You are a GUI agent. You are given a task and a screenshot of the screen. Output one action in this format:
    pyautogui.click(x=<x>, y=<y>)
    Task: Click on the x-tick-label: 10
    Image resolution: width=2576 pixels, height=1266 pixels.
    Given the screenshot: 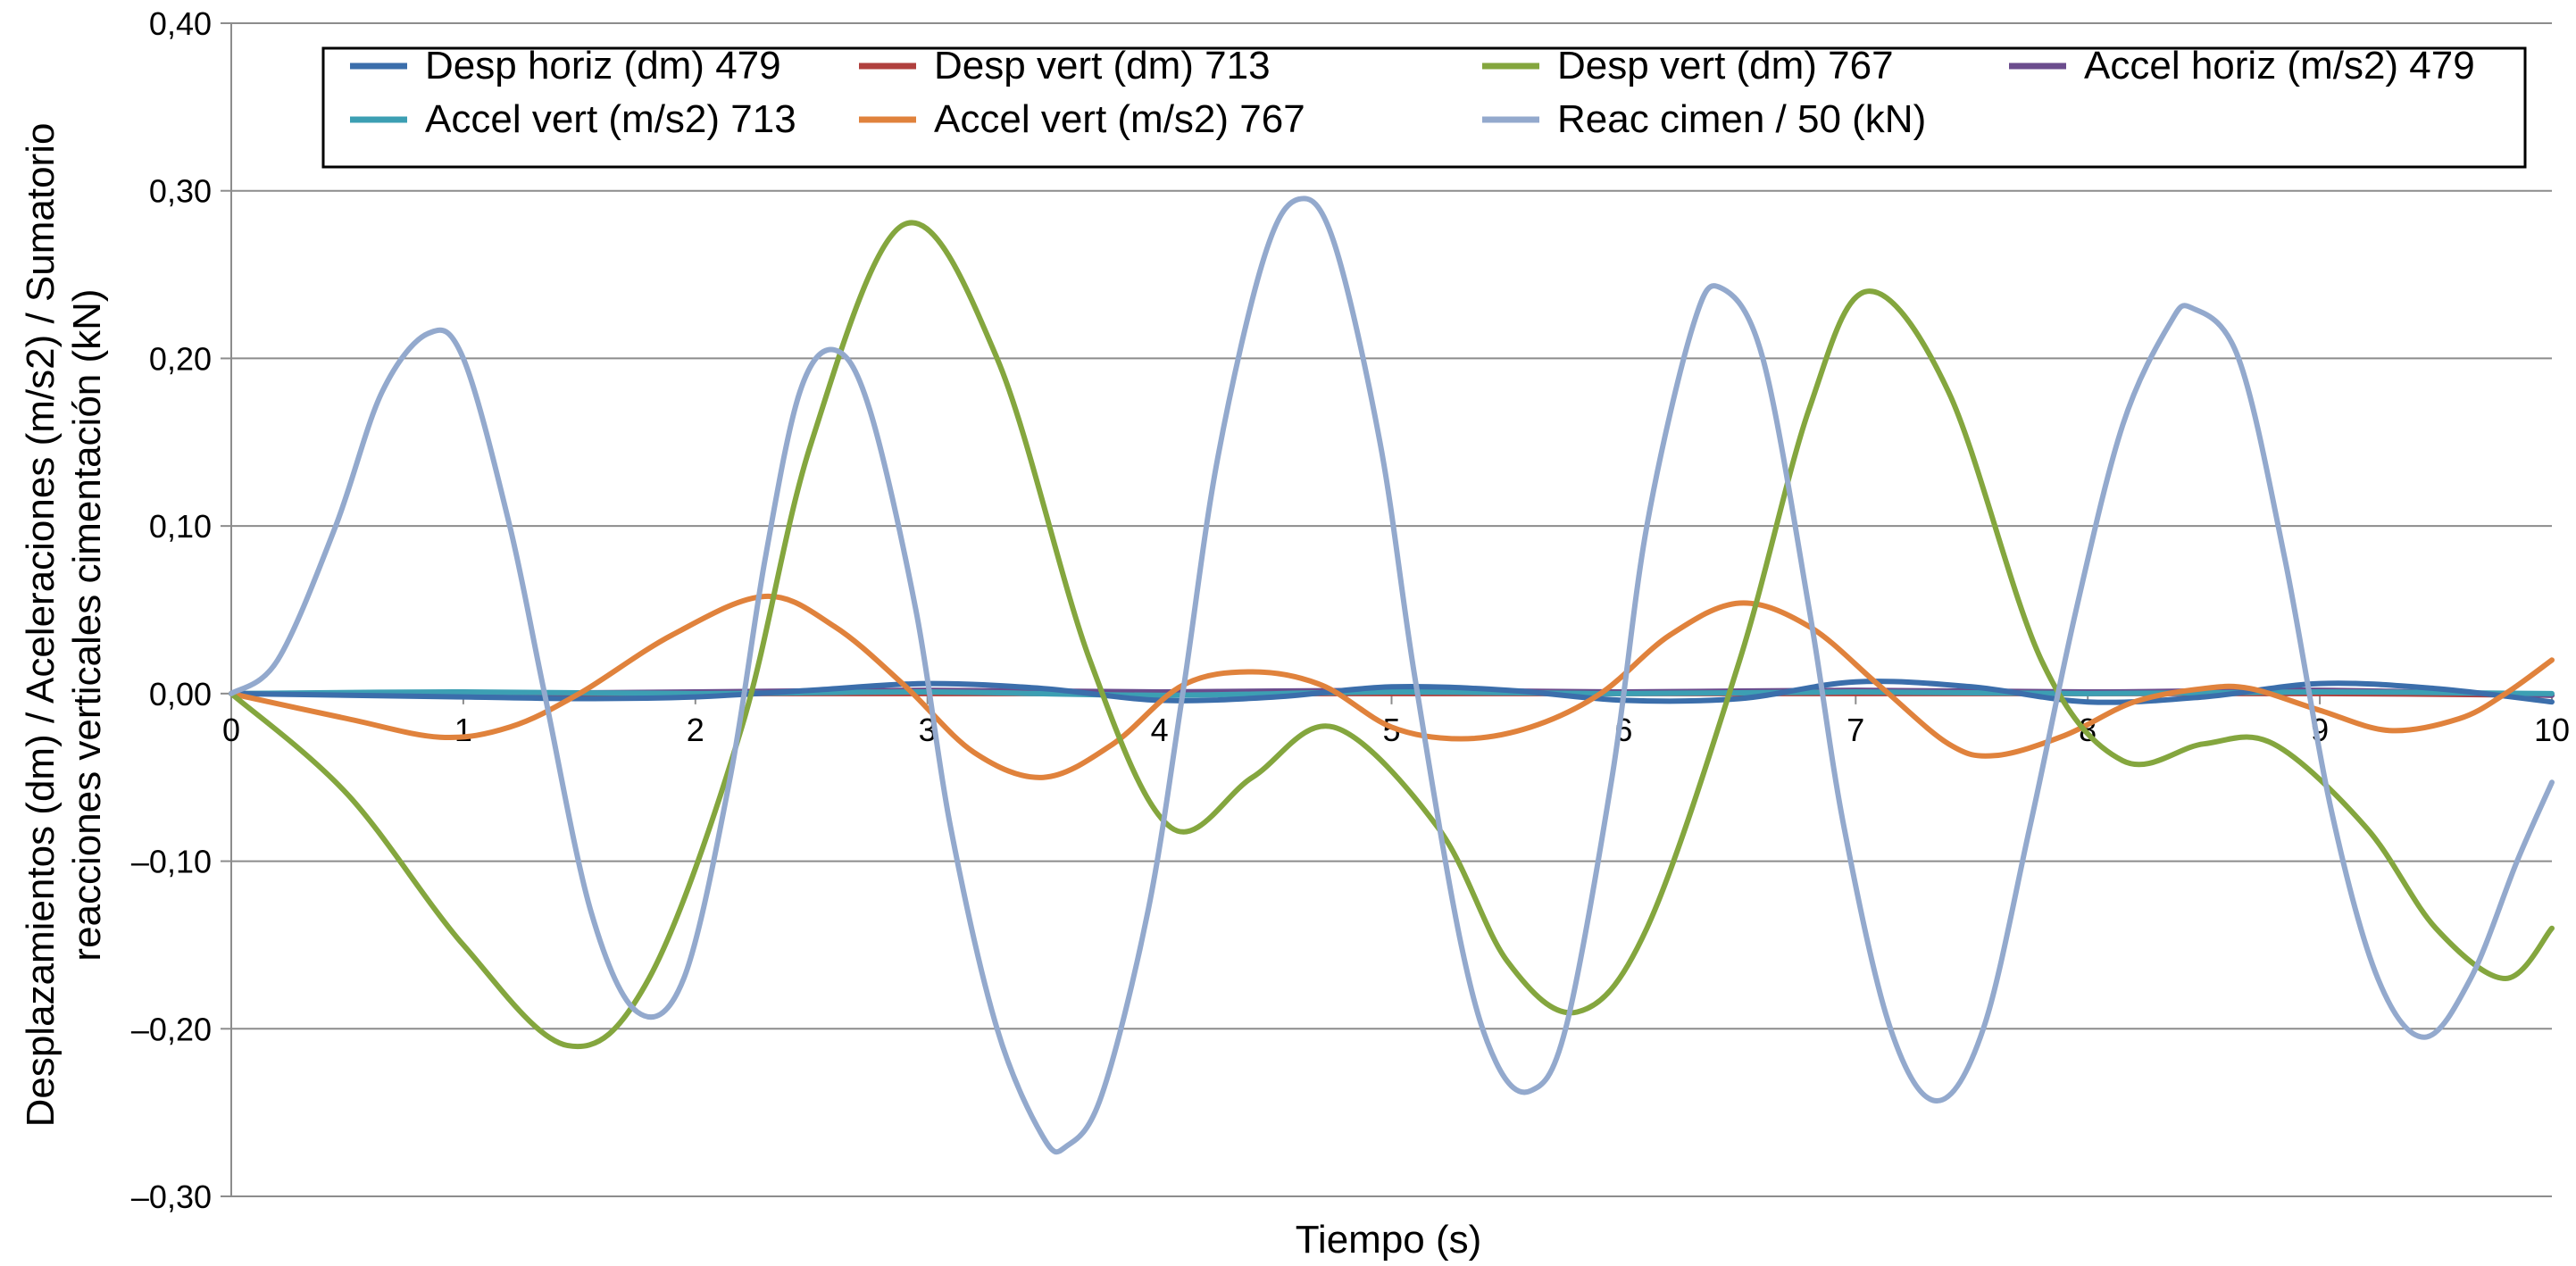 What is the action you would take?
    pyautogui.click(x=2552, y=730)
    